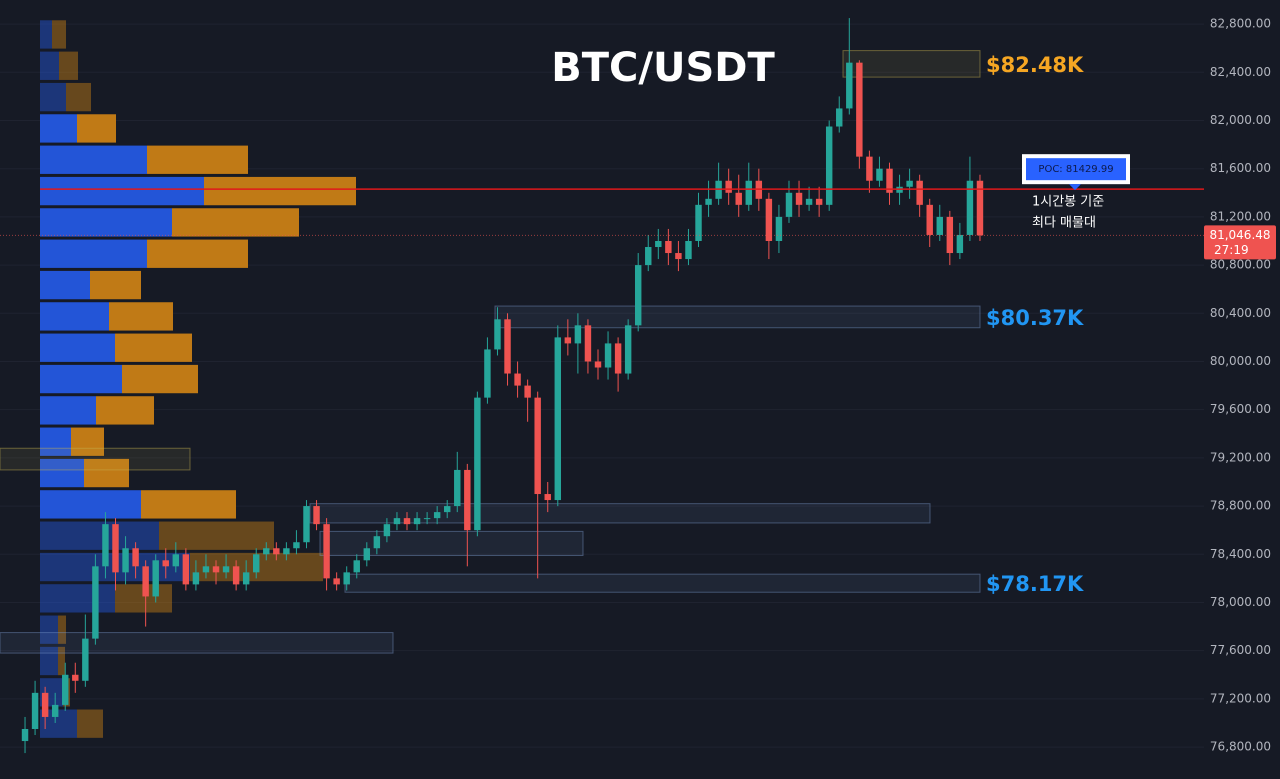  Describe the element at coordinates (1035, 584) in the screenshot. I see `zone-label: $78.17K` at that location.